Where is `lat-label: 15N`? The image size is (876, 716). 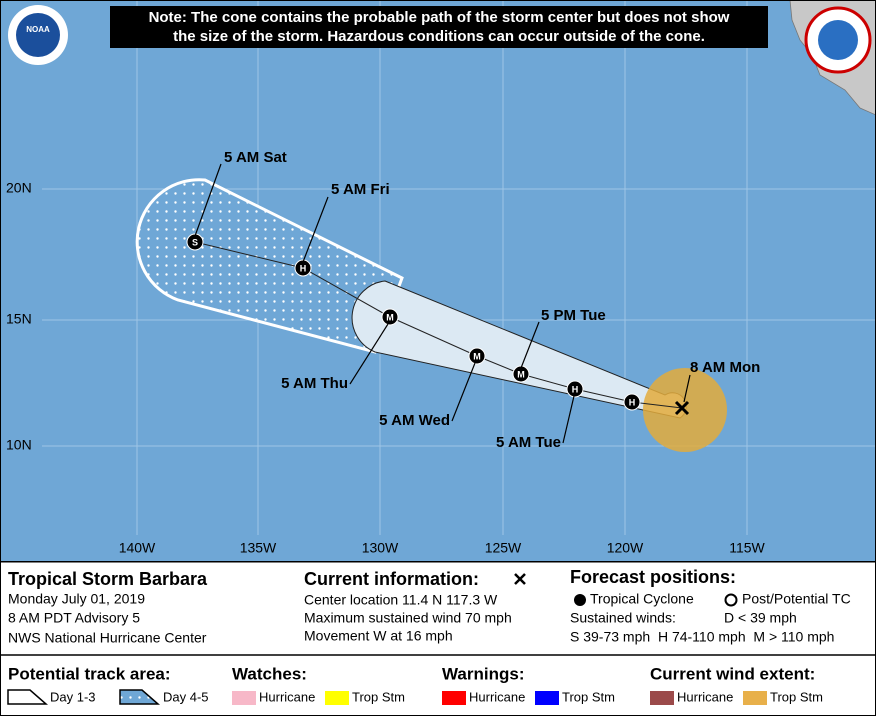 lat-label: 15N is located at coordinates (19, 319).